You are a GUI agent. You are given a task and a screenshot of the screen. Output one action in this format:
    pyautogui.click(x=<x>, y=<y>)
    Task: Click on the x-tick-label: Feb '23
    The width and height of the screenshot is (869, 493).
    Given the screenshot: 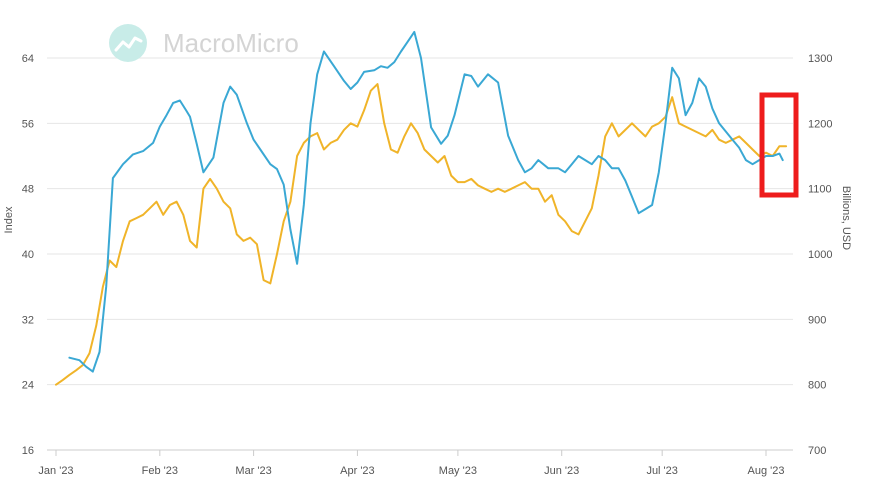 What is the action you would take?
    pyautogui.click(x=160, y=471)
    